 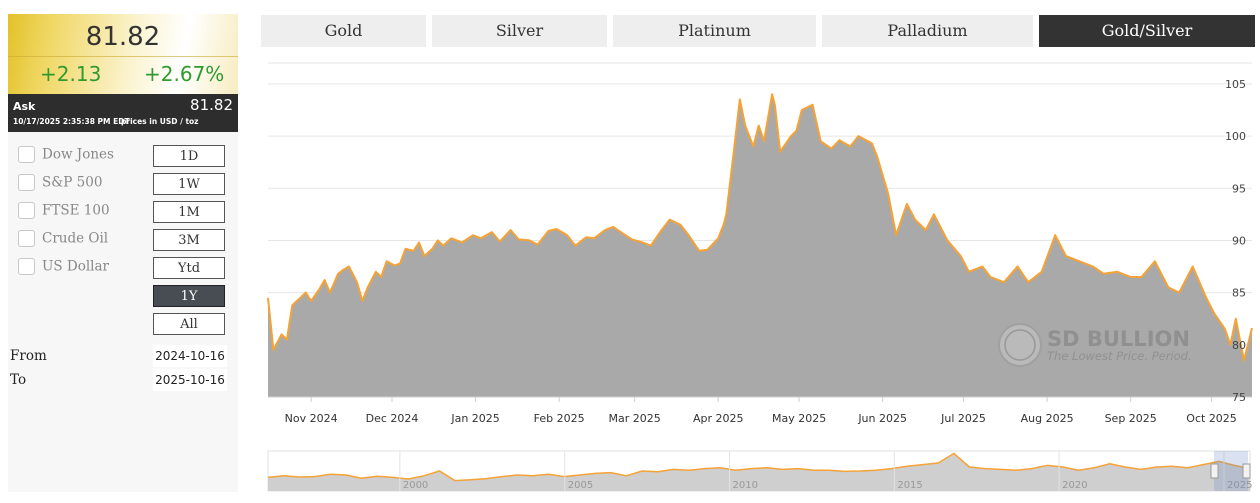 What do you see at coordinates (1131, 418) in the screenshot?
I see `x-tick-label: Sep 2025` at bounding box center [1131, 418].